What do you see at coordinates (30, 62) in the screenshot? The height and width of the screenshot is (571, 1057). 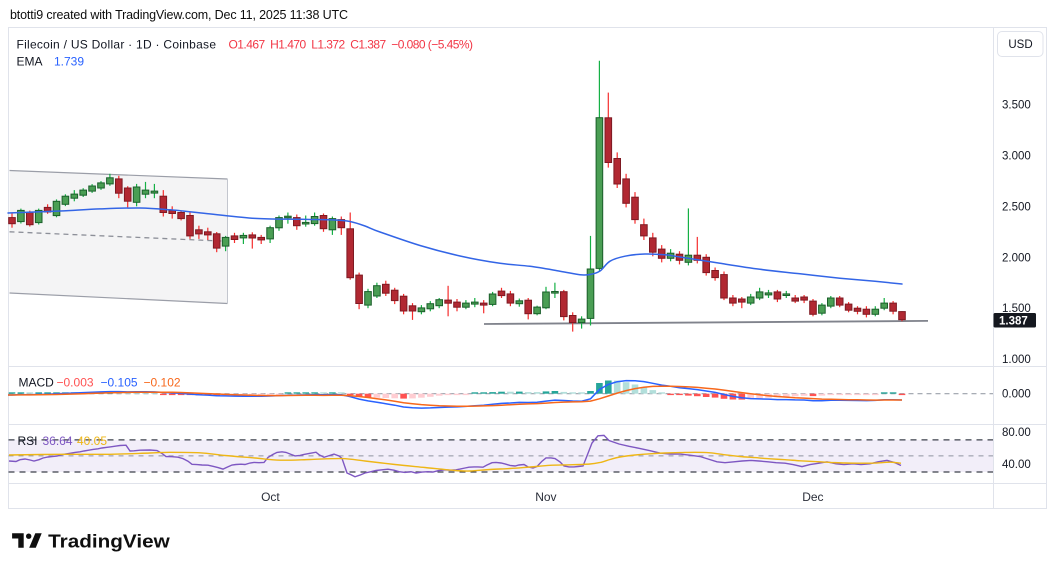 I see `svg-text: EMA` at bounding box center [30, 62].